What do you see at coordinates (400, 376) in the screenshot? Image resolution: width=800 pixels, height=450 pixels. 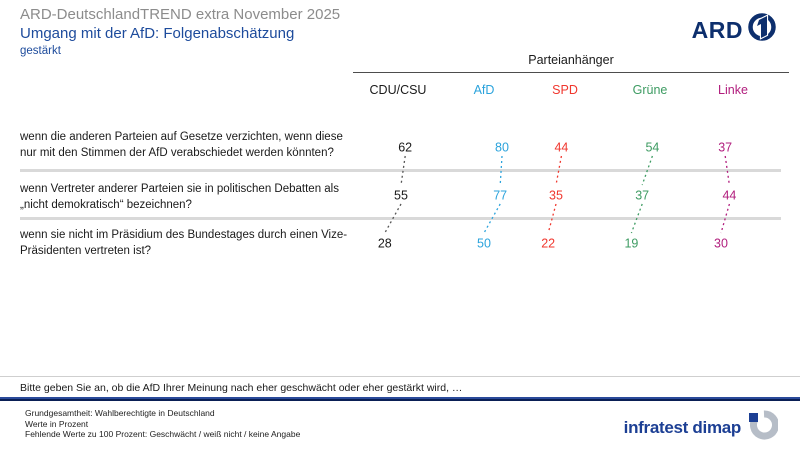 I see `footnote-rule` at bounding box center [400, 376].